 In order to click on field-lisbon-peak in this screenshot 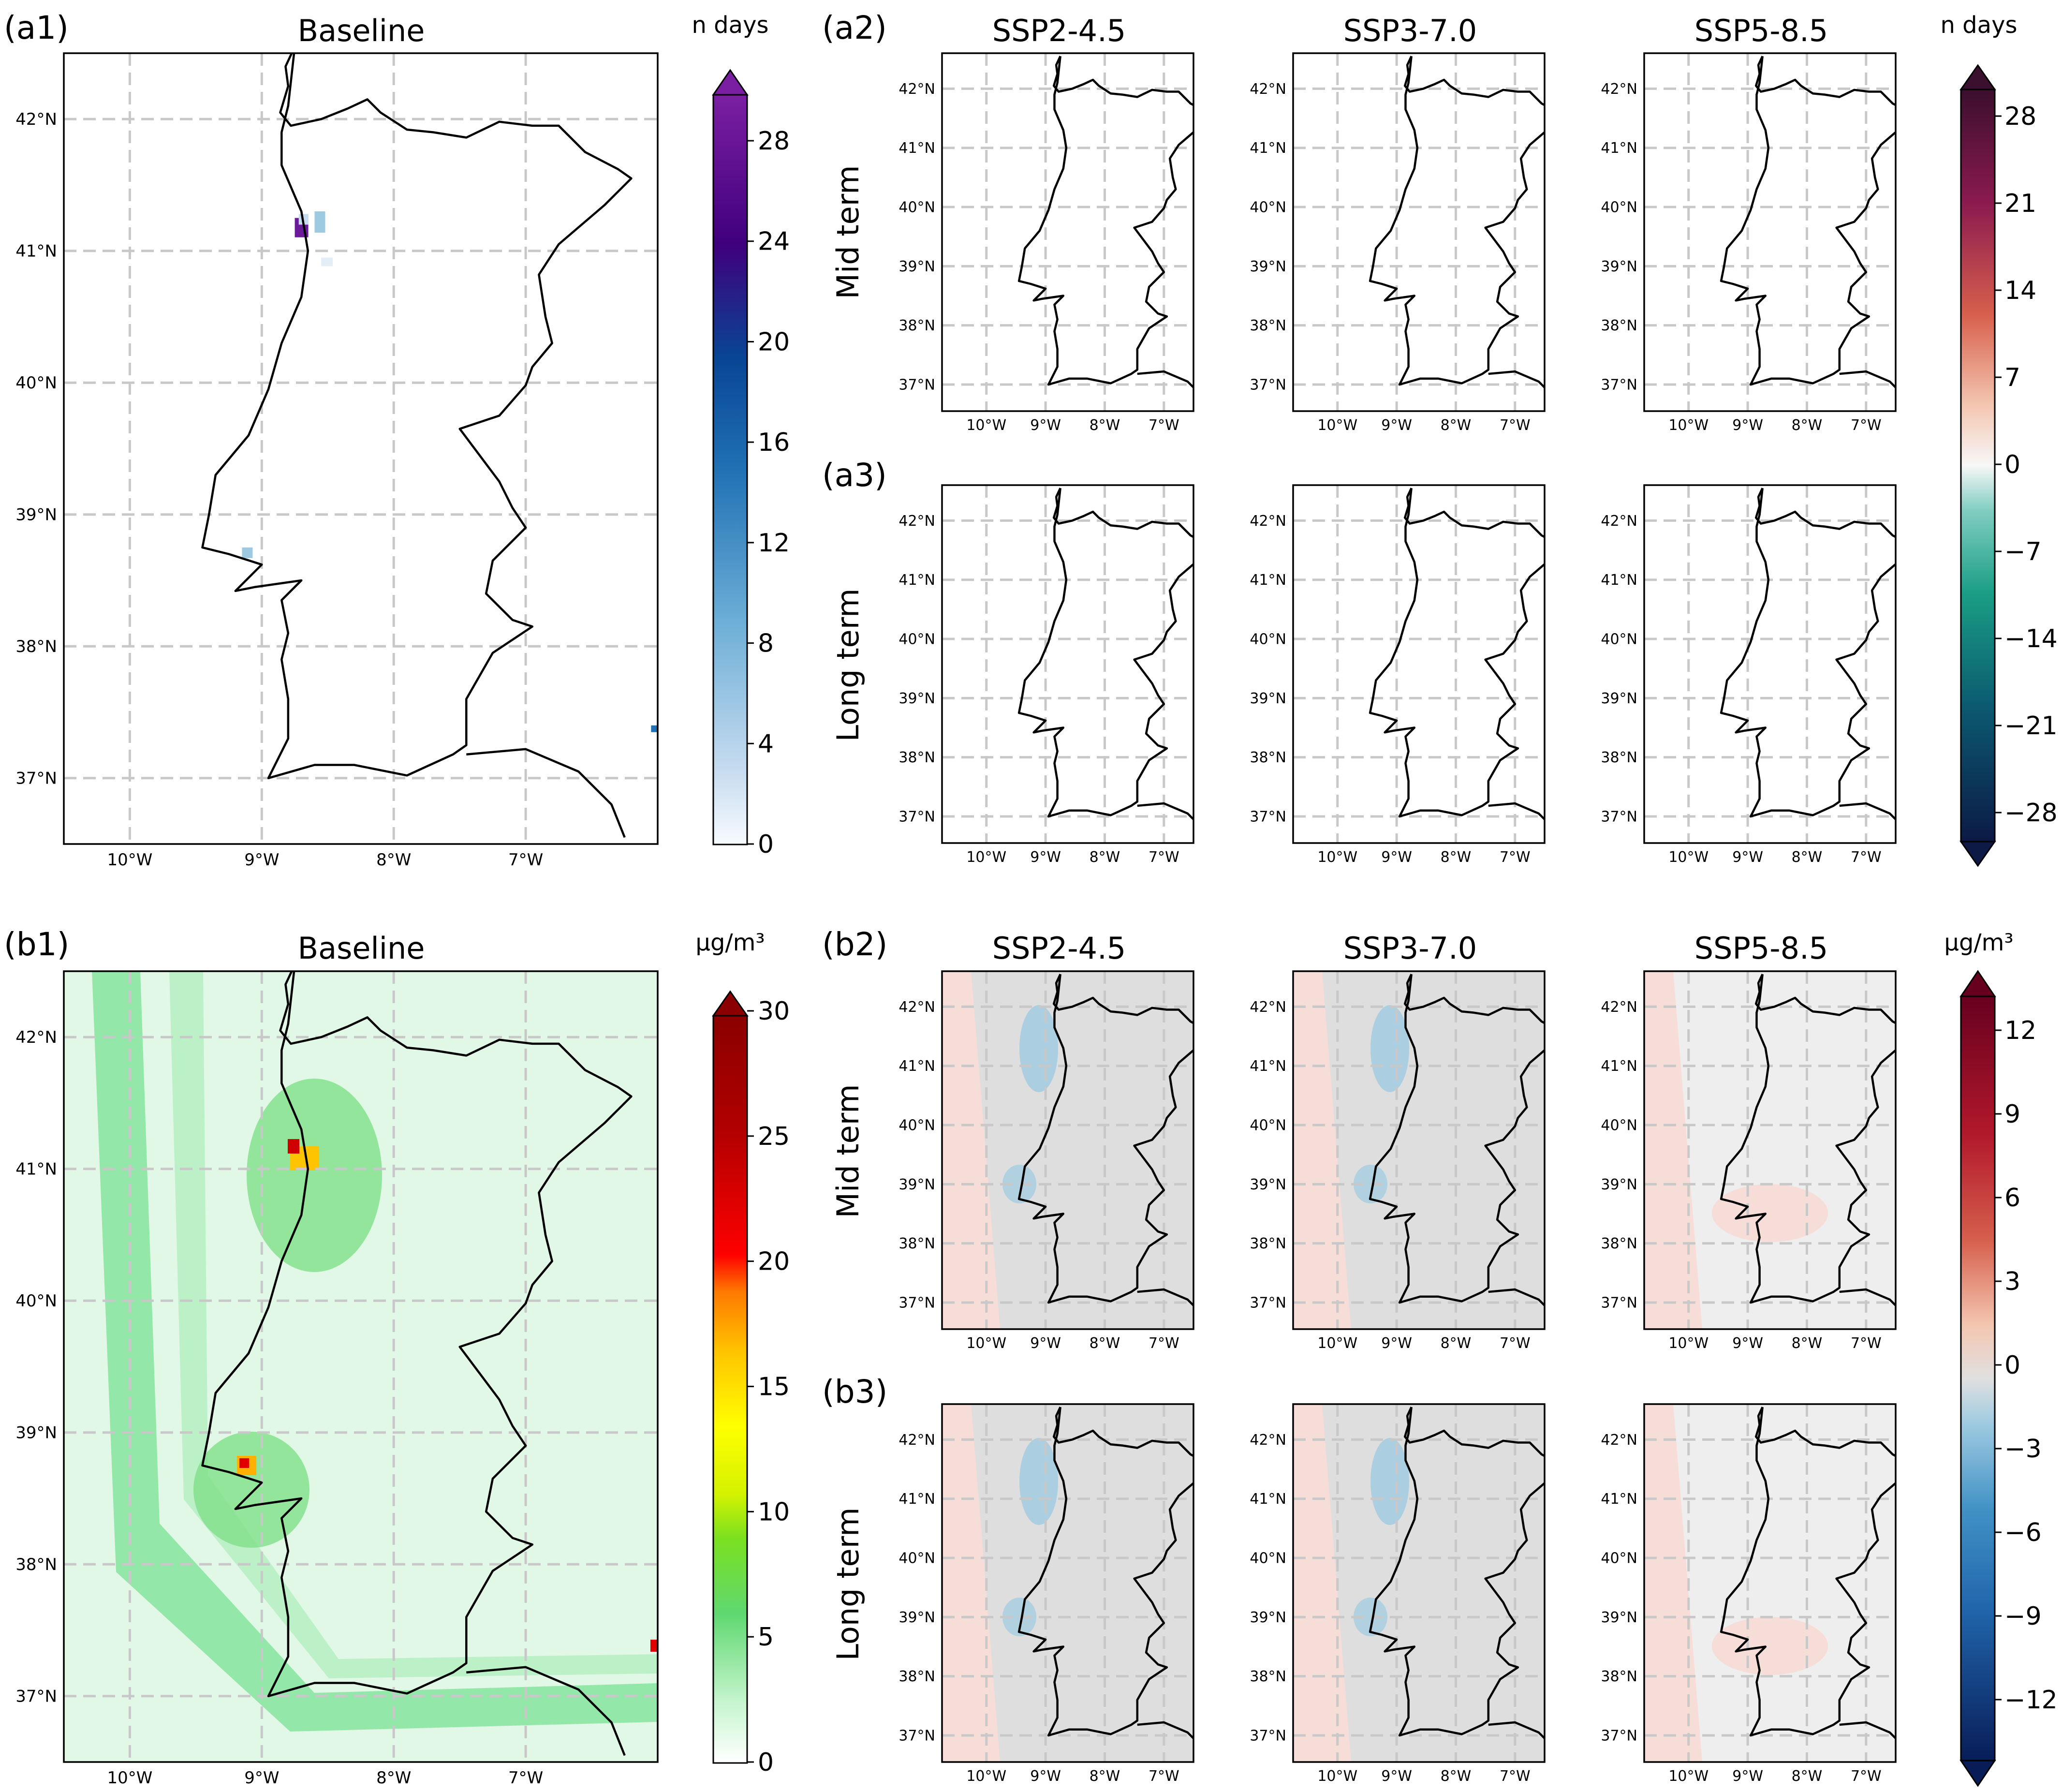, I will do `click(244, 1463)`.